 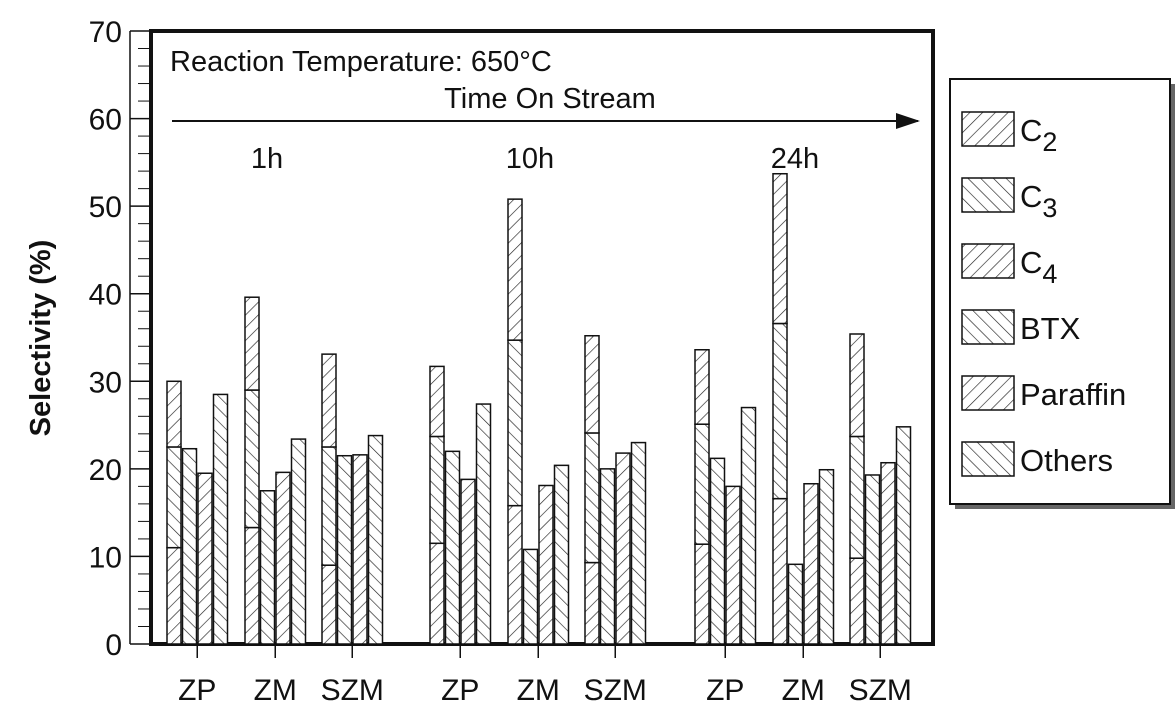 What do you see at coordinates (1050, 328) in the screenshot?
I see `legend-label: BTX` at bounding box center [1050, 328].